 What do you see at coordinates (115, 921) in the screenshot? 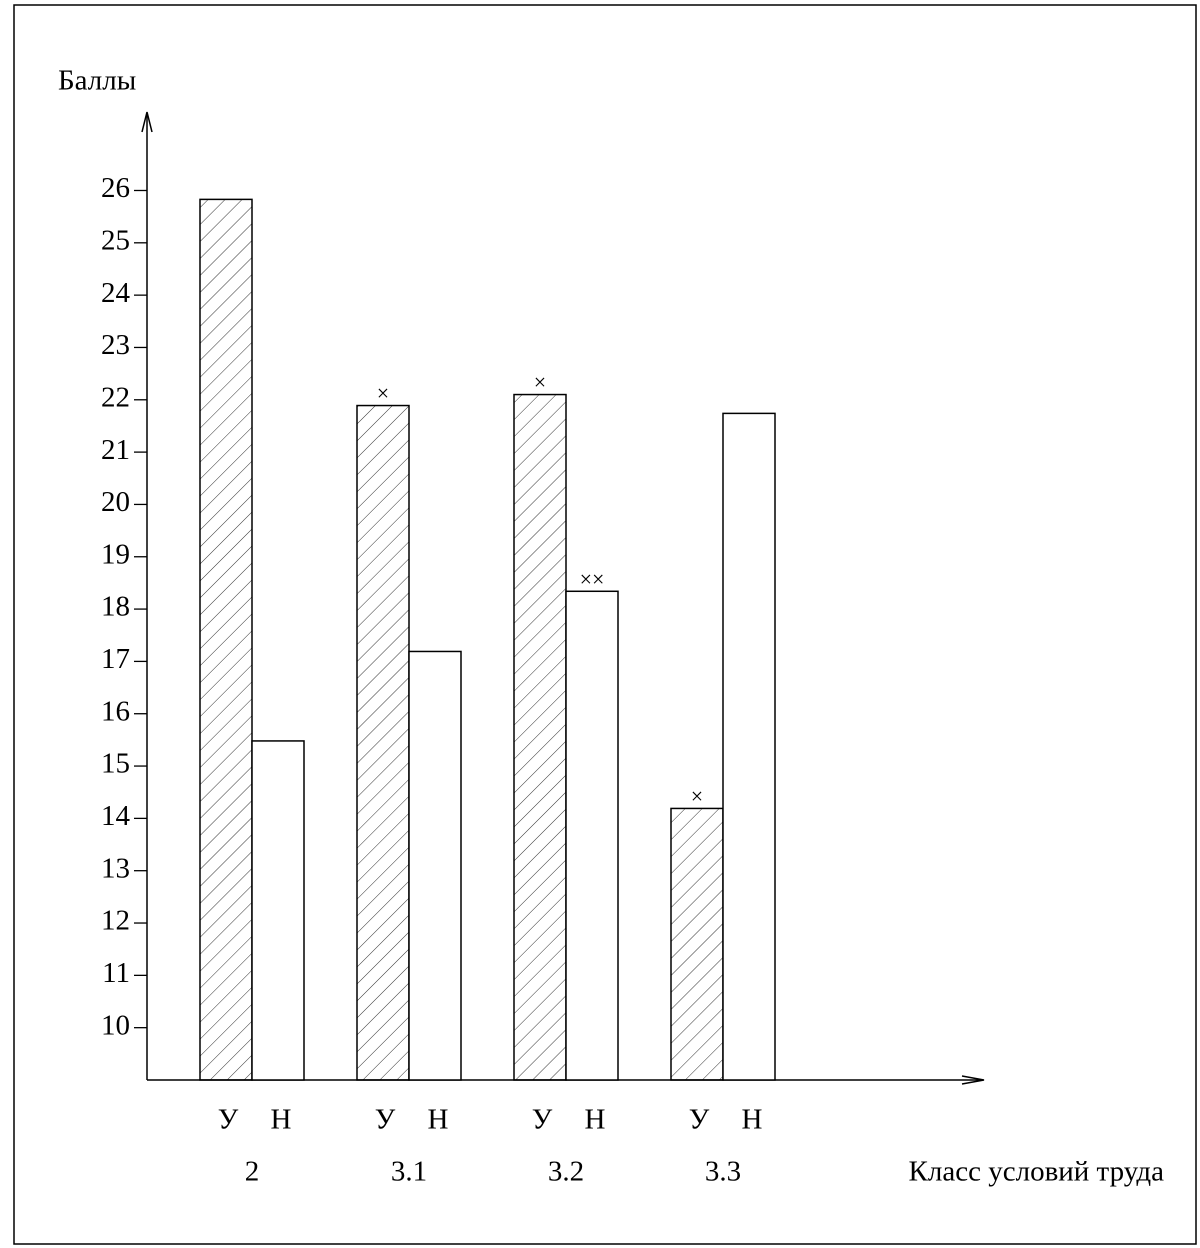
I see `y-tick-label: 12` at bounding box center [115, 921].